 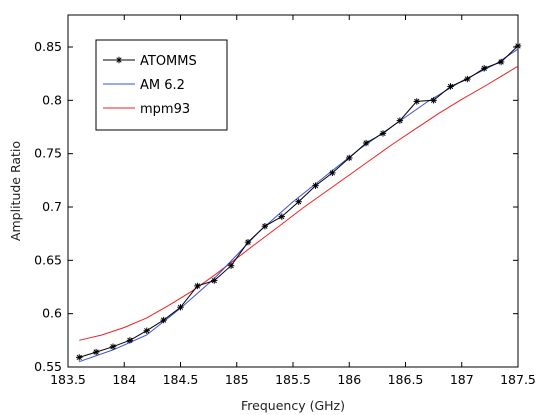 What do you see at coordinates (406, 379) in the screenshot?
I see `x-tick-label: 186.5` at bounding box center [406, 379].